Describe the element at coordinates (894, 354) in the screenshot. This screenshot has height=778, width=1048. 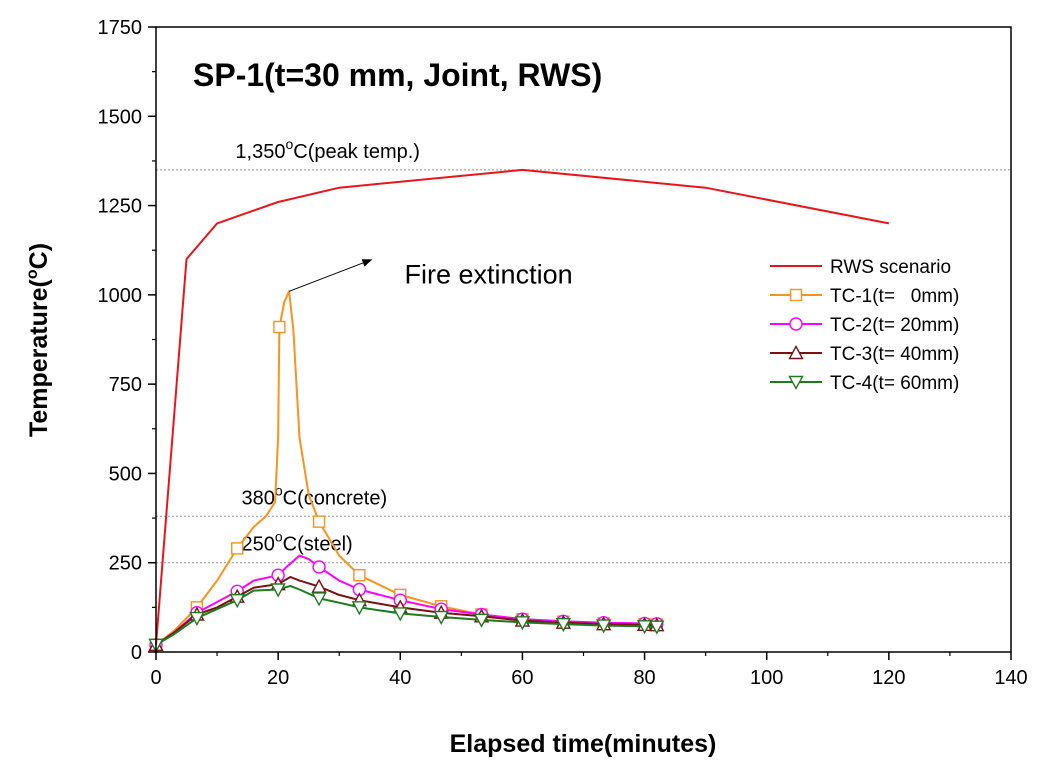
I see `legend-label: TC-3(t= 40mm)` at that location.